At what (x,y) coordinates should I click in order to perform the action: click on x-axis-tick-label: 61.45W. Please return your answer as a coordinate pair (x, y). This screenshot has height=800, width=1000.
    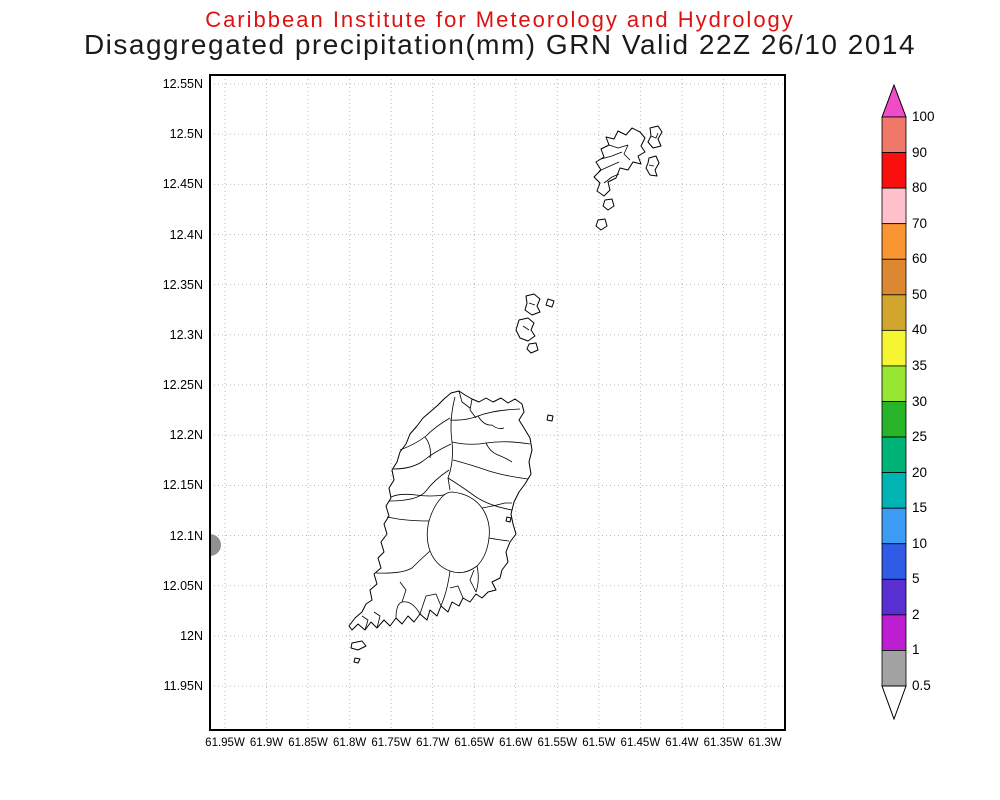
    Looking at the image, I should click on (640, 743).